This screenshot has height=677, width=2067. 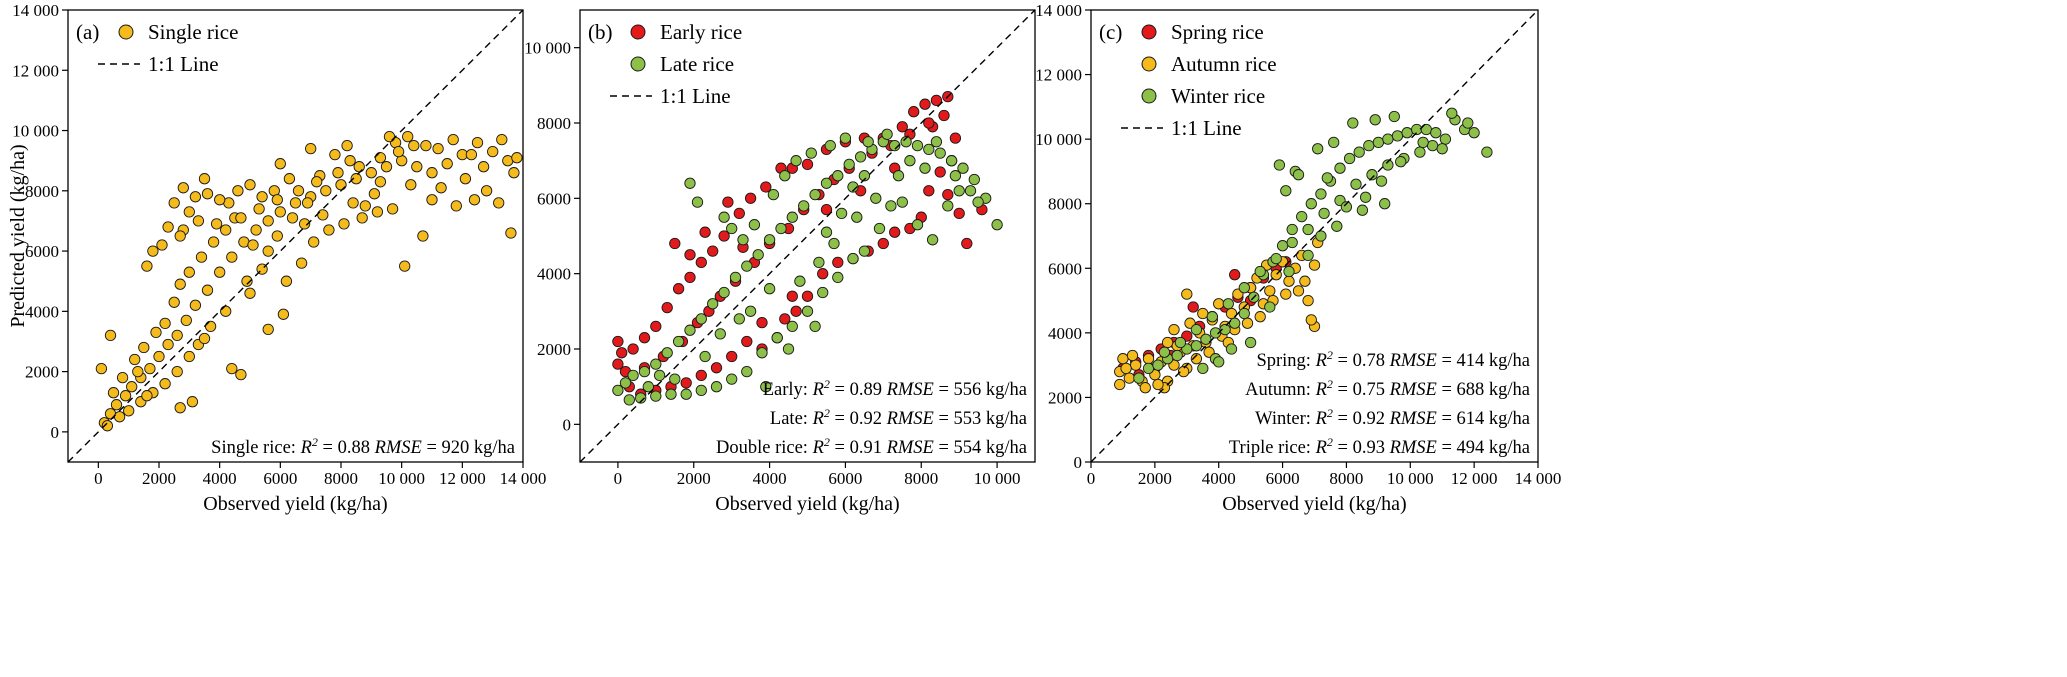 What do you see at coordinates (523, 478) in the screenshot?
I see `x-tick-label: 14 000` at bounding box center [523, 478].